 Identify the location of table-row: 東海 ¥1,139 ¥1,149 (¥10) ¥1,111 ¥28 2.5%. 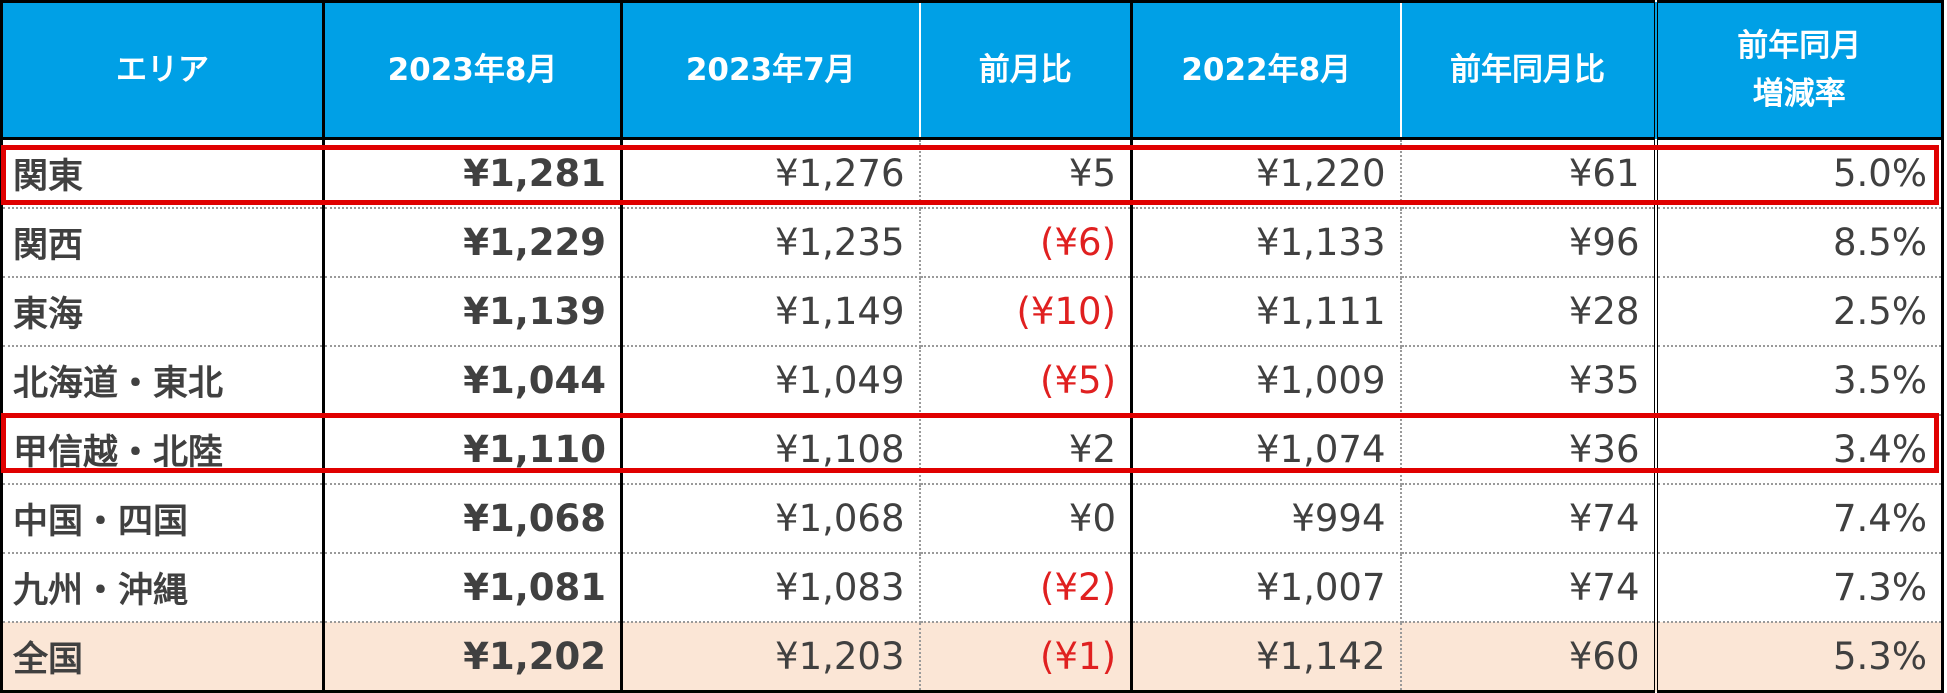
(972, 312).